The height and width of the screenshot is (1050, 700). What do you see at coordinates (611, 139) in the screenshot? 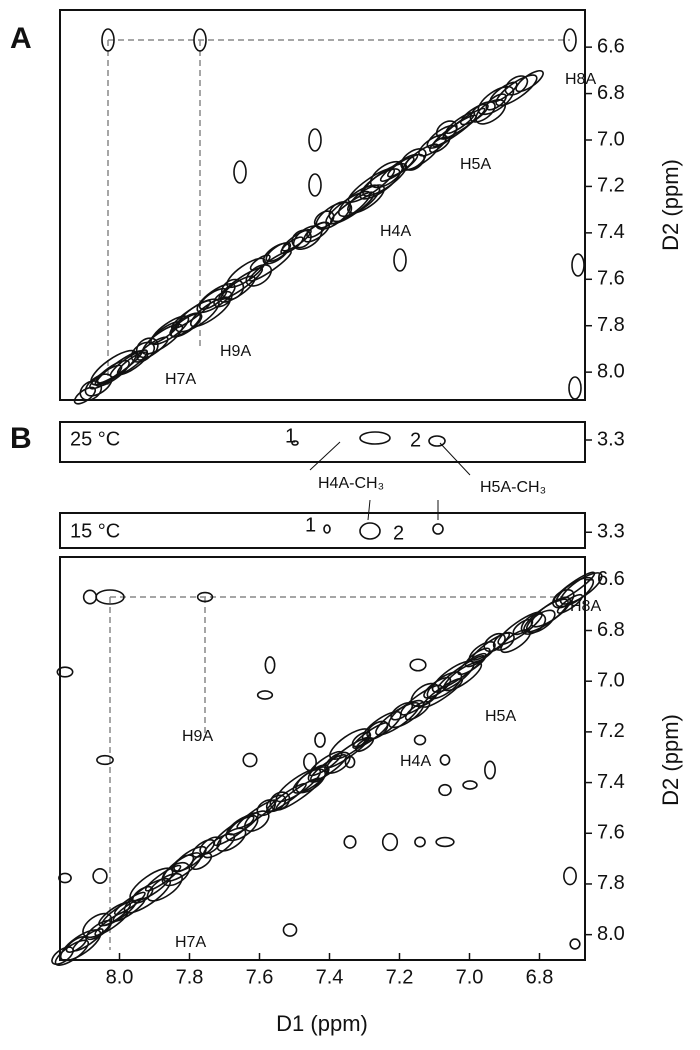
I see `y-tick-label: 7.0` at bounding box center [611, 139].